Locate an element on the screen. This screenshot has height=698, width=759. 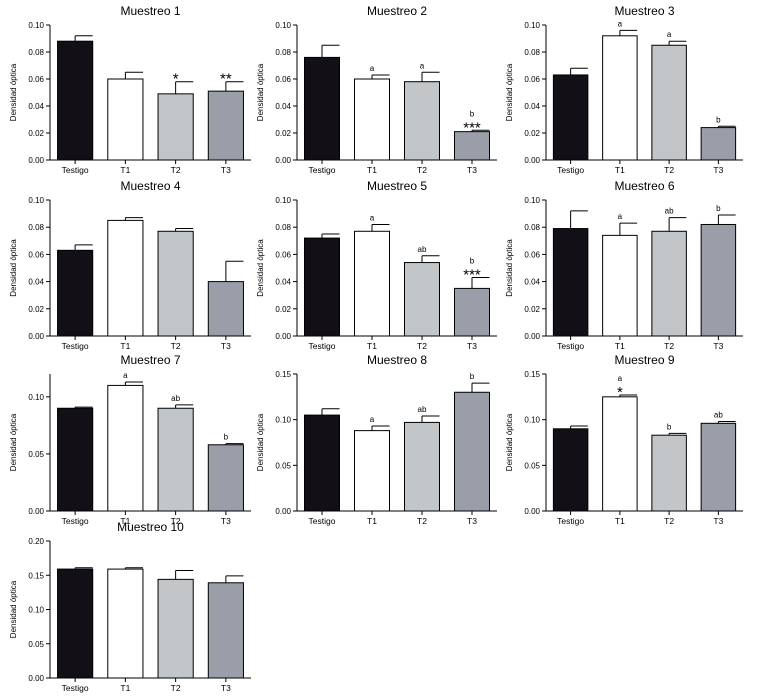
y-tick-label: 0.05 is located at coordinates (36, 644).